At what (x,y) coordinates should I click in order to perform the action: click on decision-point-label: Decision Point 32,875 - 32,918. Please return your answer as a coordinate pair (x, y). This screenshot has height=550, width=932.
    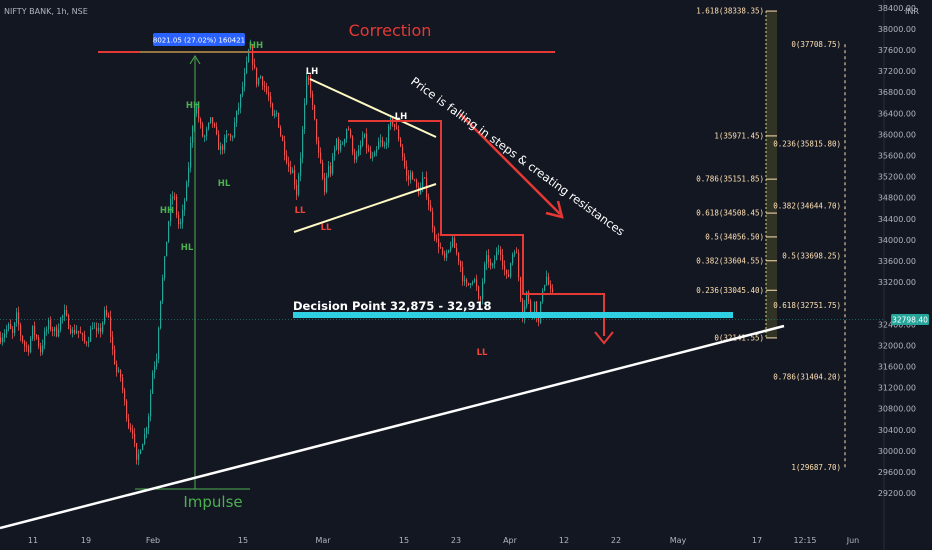
    Looking at the image, I should click on (392, 306).